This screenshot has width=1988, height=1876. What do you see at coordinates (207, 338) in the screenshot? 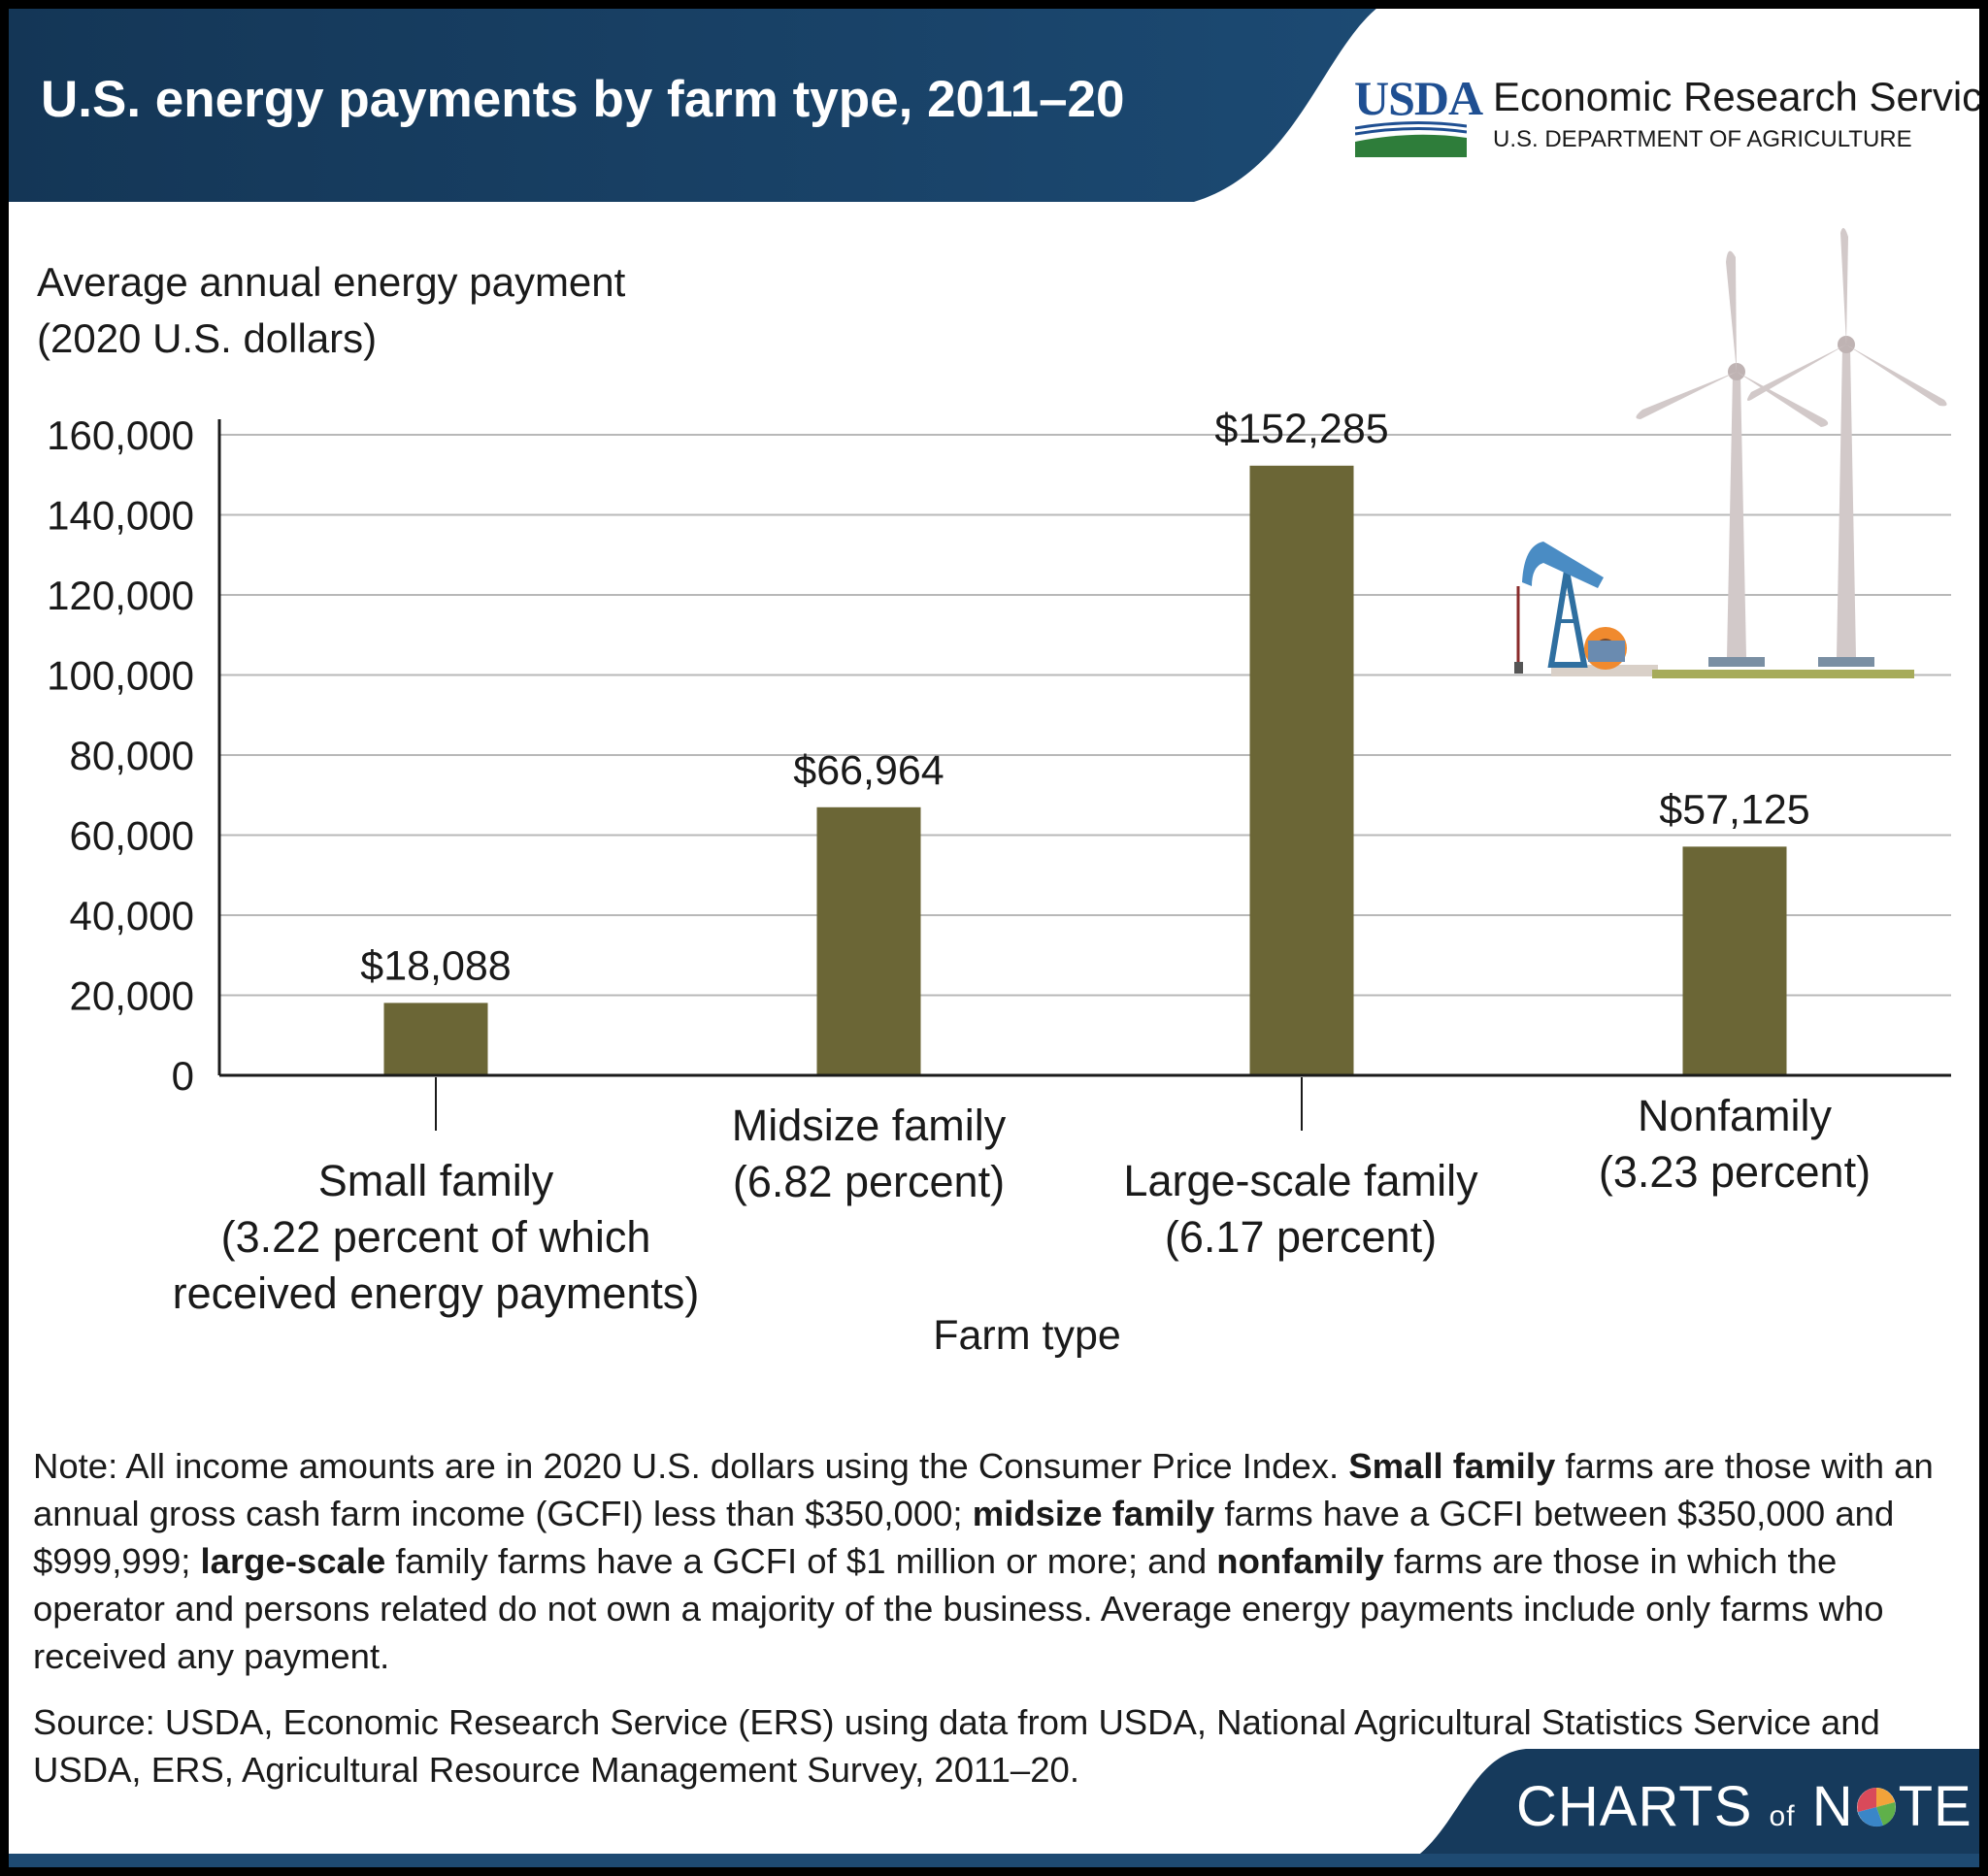
I see `y-axis-title-line2: (2020 U.S. dollars)` at bounding box center [207, 338].